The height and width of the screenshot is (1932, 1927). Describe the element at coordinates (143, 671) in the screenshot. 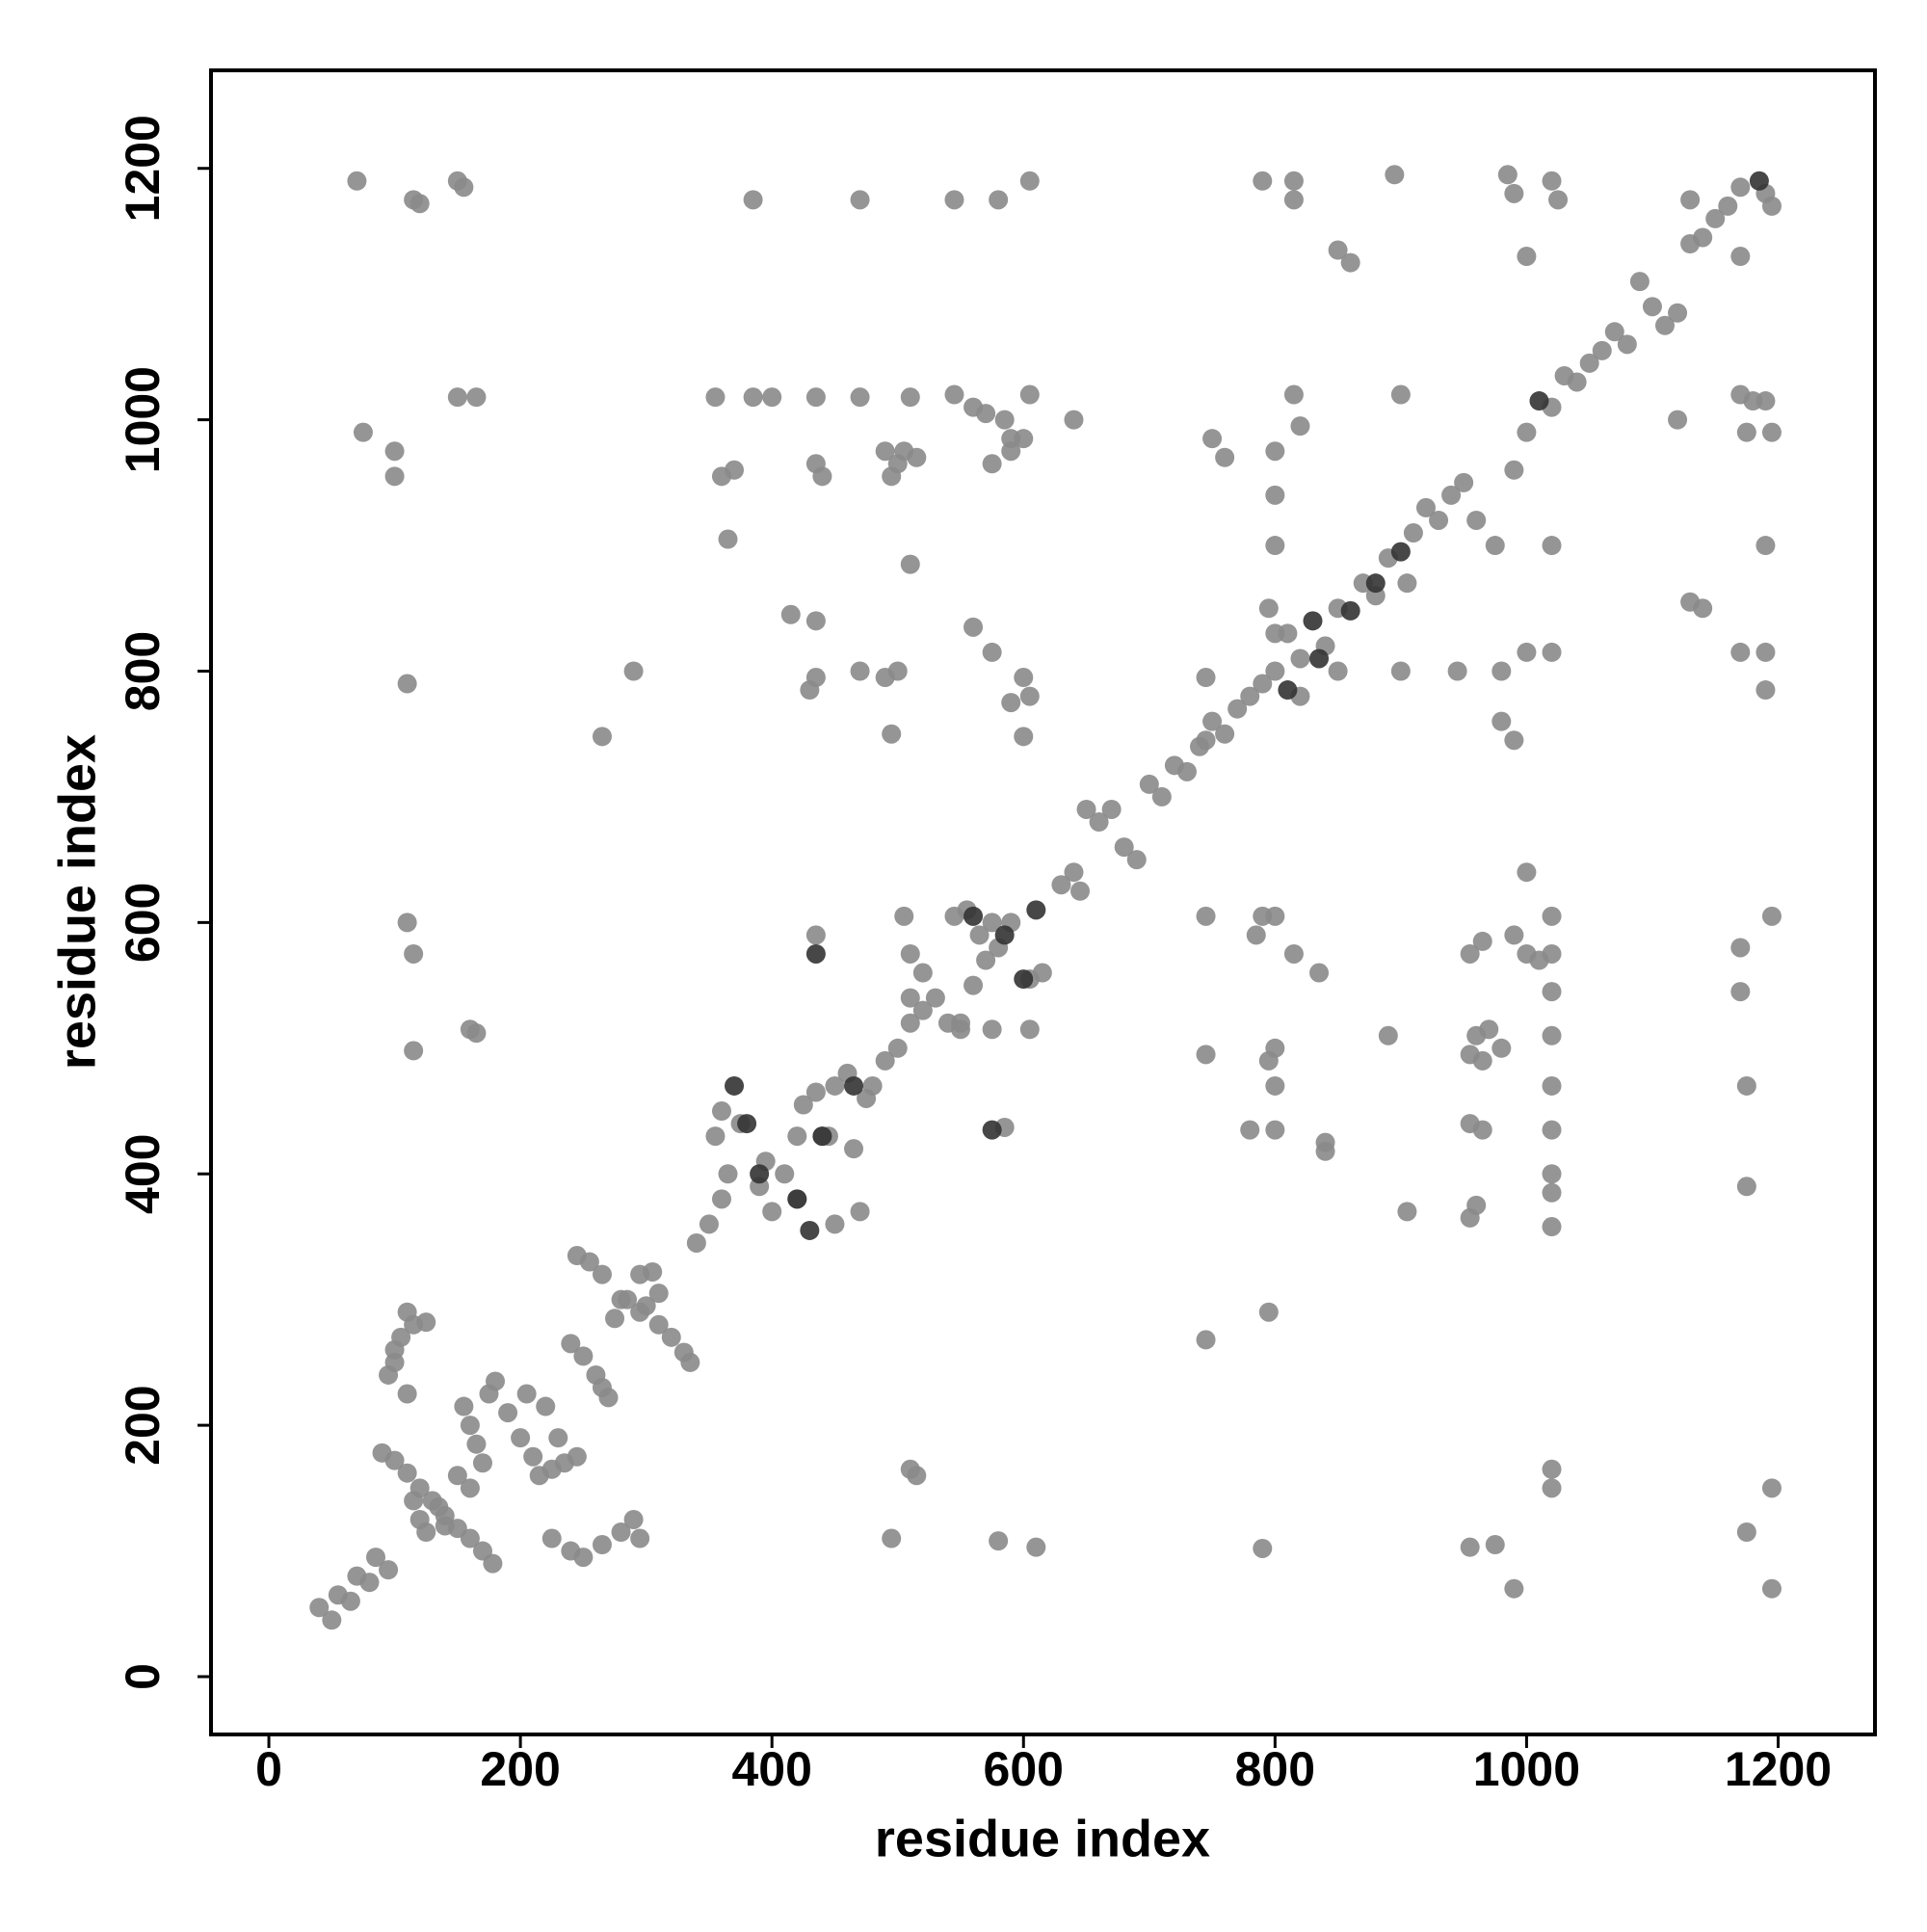

I see `y-tick-label: 800` at that location.